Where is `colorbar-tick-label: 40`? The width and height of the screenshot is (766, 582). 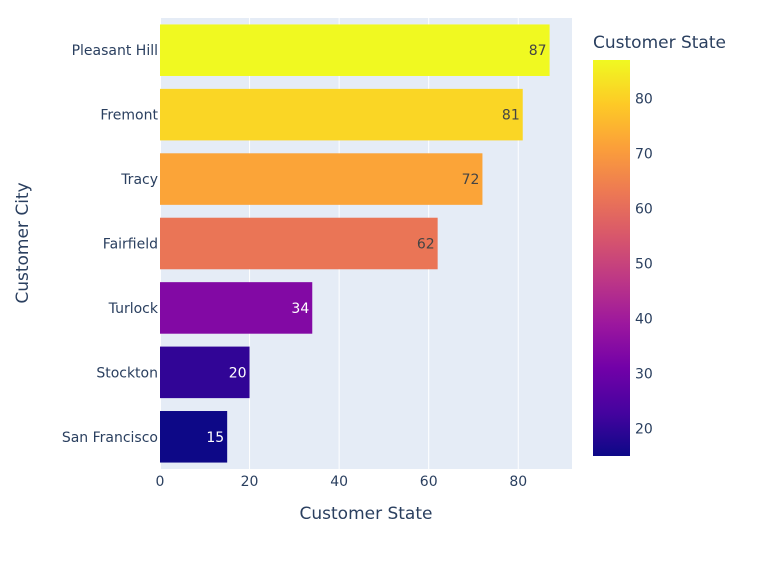 colorbar-tick-label: 40 is located at coordinates (644, 320).